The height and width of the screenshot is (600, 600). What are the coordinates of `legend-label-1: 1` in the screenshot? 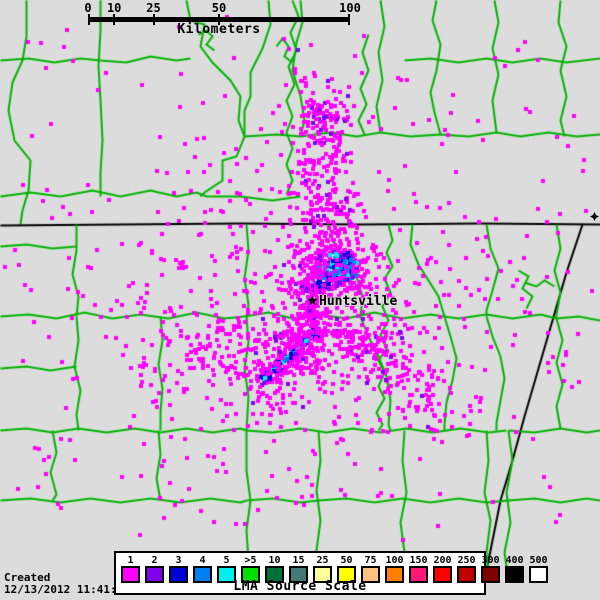 It's located at (130, 560).